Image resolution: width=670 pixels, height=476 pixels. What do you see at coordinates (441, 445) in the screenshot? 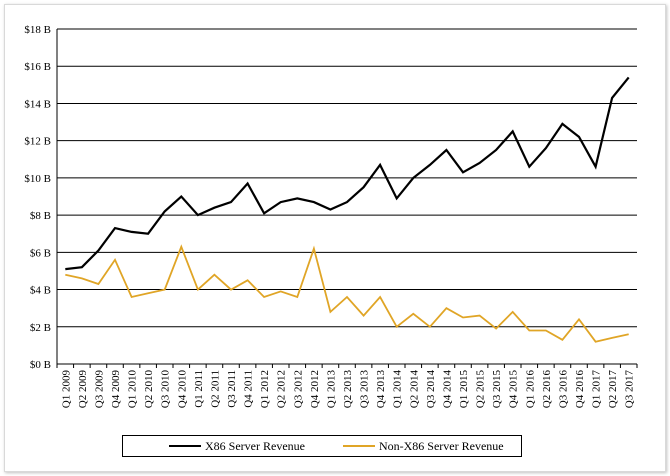
I see `legend-label-non-x86: Non-X86 Server Revenue` at bounding box center [441, 445].